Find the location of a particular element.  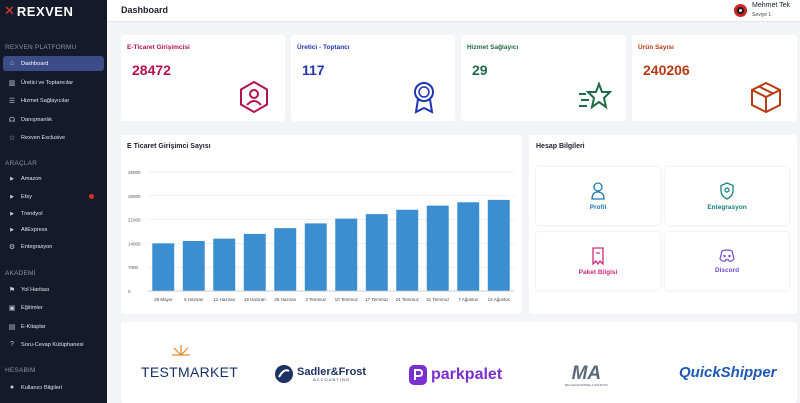

tile-discord: Discord is located at coordinates (727, 261).